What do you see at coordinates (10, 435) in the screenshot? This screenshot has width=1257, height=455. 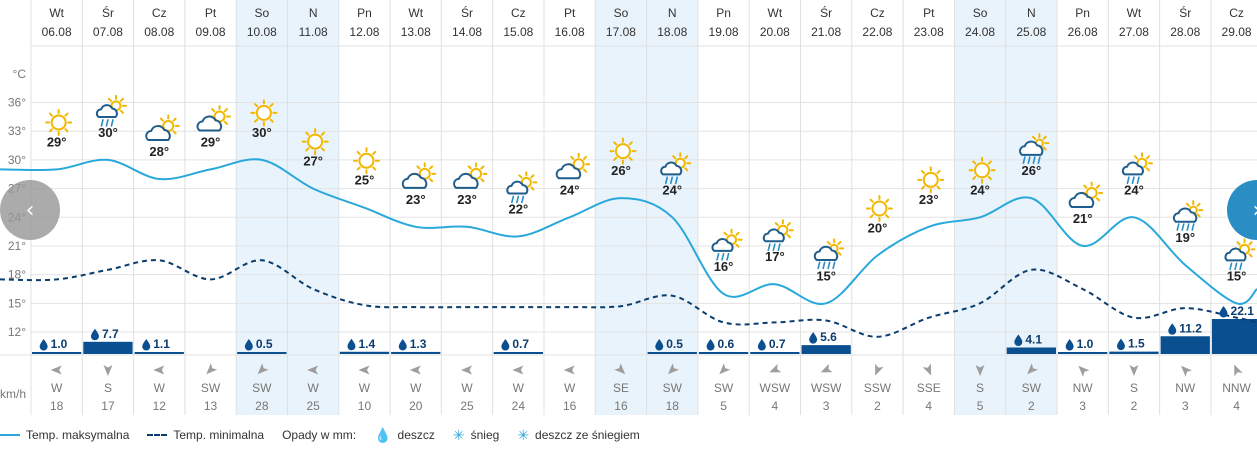 I see `legend-tmax-line` at bounding box center [10, 435].